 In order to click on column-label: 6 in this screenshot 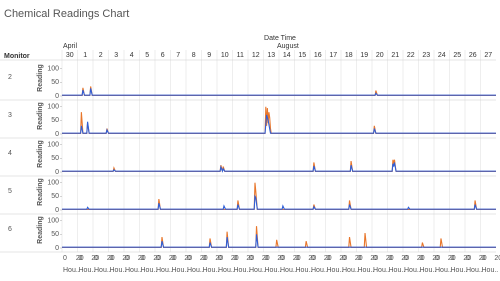, I will do `click(163, 55)`.